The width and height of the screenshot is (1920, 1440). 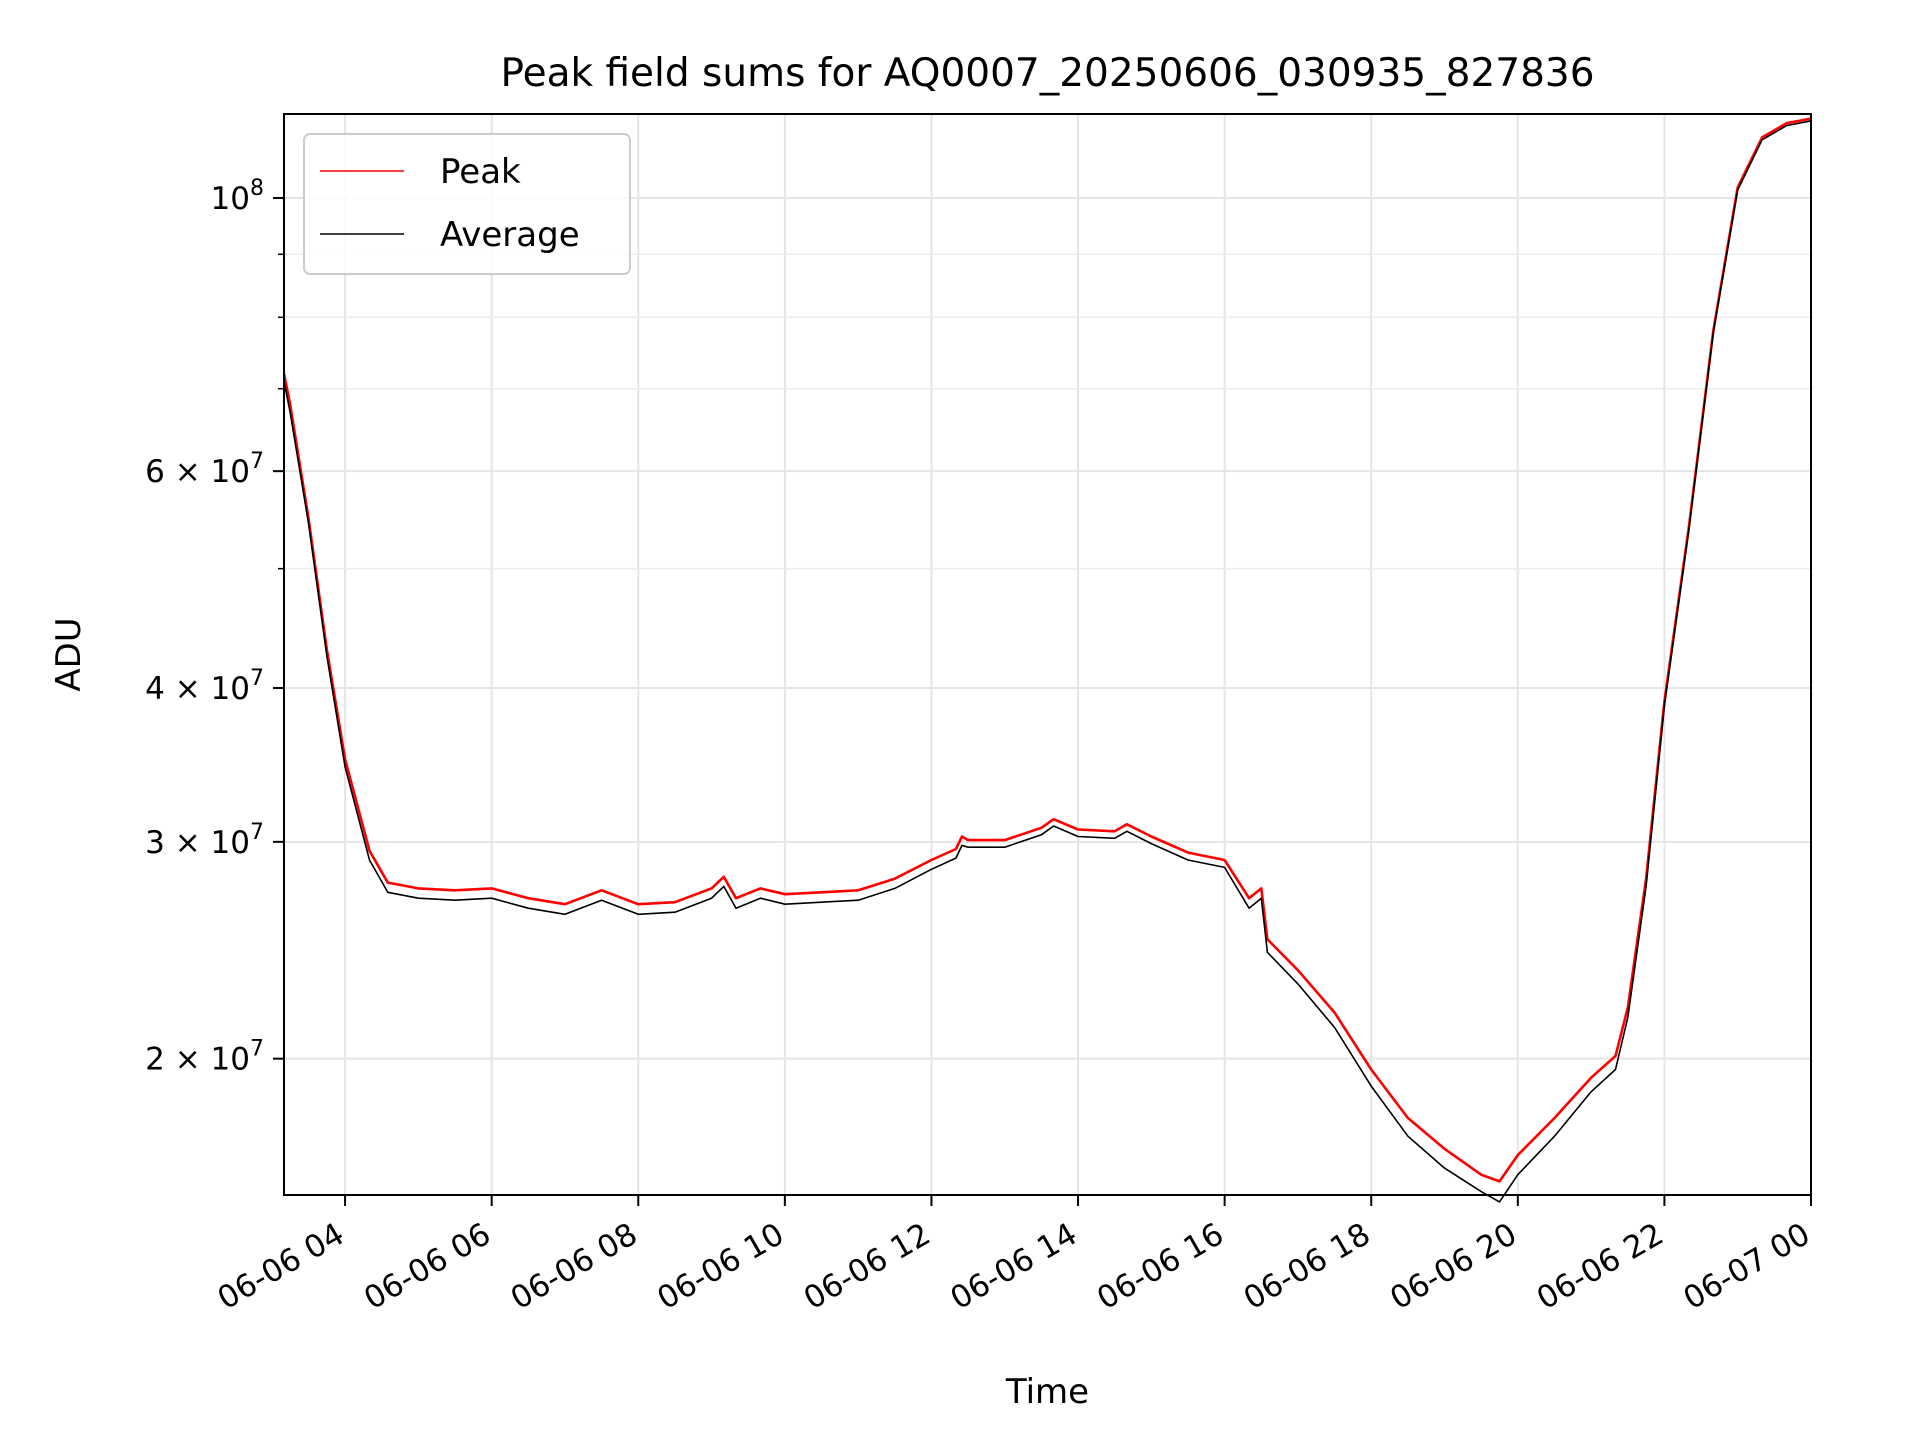 What do you see at coordinates (204, 469) in the screenshot?
I see `y-tick-label: 6 × 107` at bounding box center [204, 469].